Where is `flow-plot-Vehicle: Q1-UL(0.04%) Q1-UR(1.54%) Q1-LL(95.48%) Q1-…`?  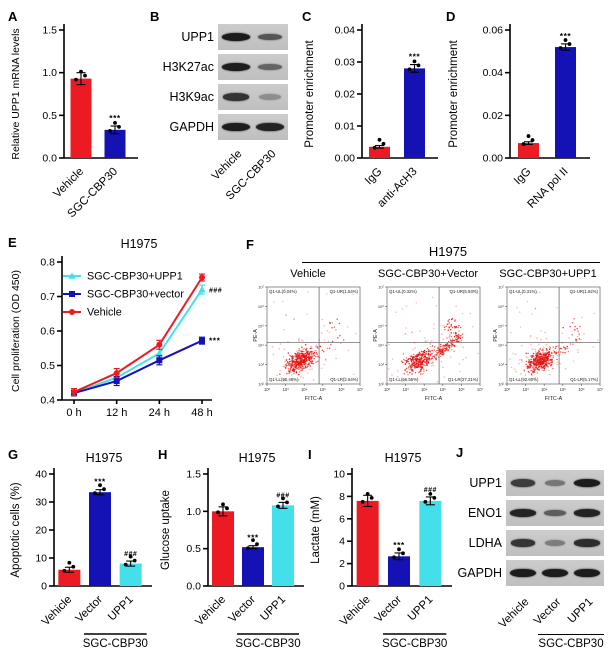 flow-plot-Vehicle: Q1-UL(0.04%) Q1-UR(1.54%) Q1-LL(95.48%) Q1-… is located at coordinates (308, 344).